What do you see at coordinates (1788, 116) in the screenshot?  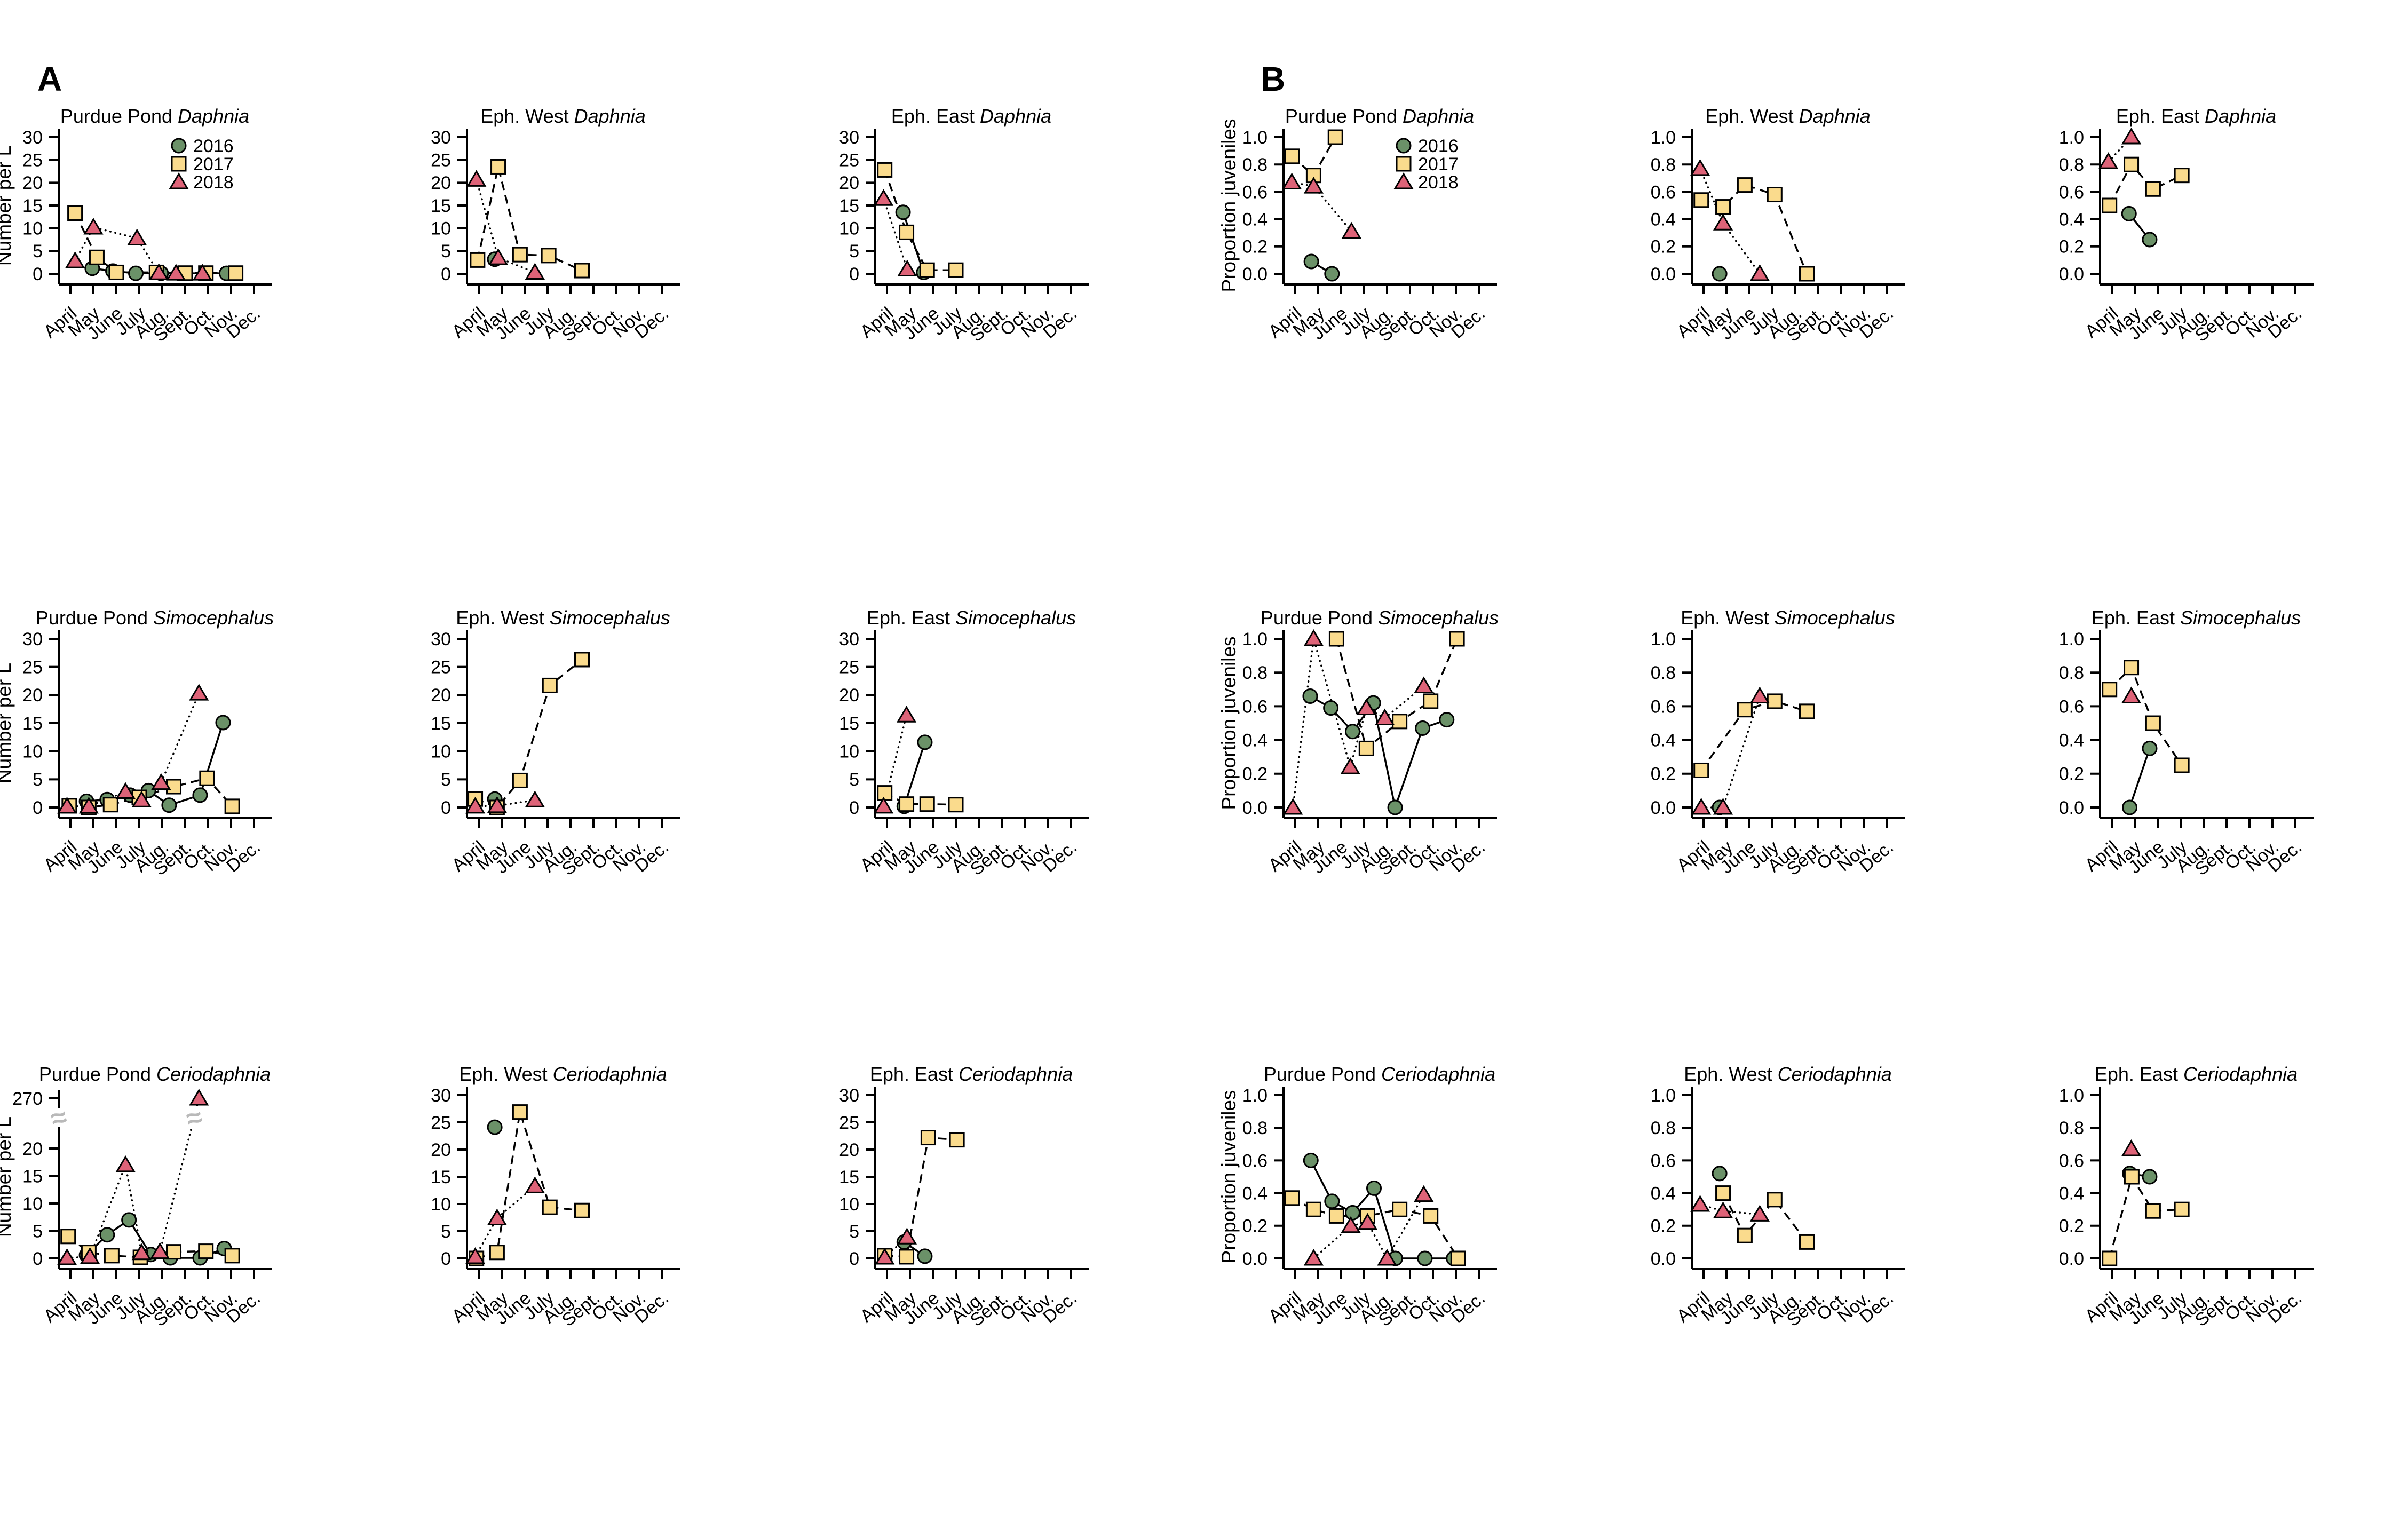 I see `subplot-title: Eph. West Daphnia` at bounding box center [1788, 116].